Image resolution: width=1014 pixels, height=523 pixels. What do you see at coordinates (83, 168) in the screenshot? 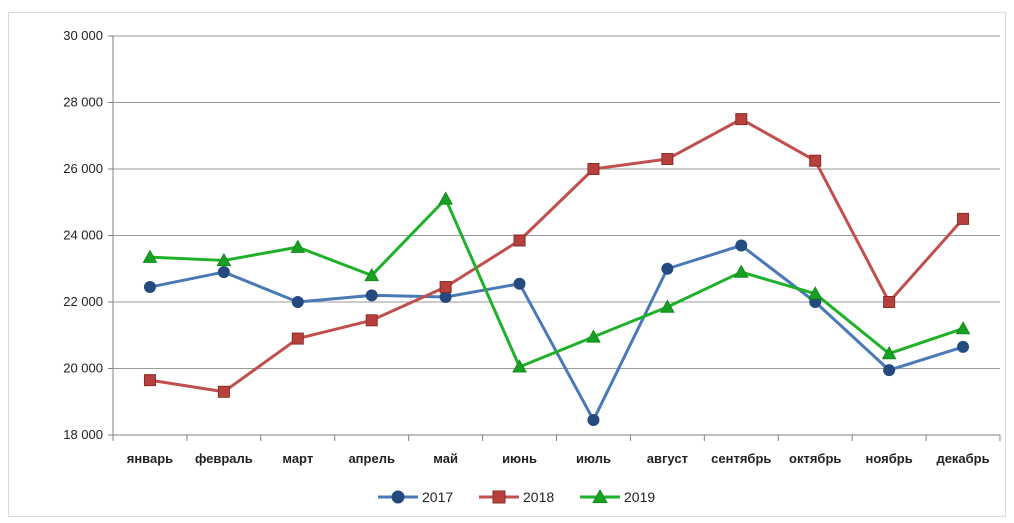
I see `y-tick-label: 26 000` at bounding box center [83, 168].